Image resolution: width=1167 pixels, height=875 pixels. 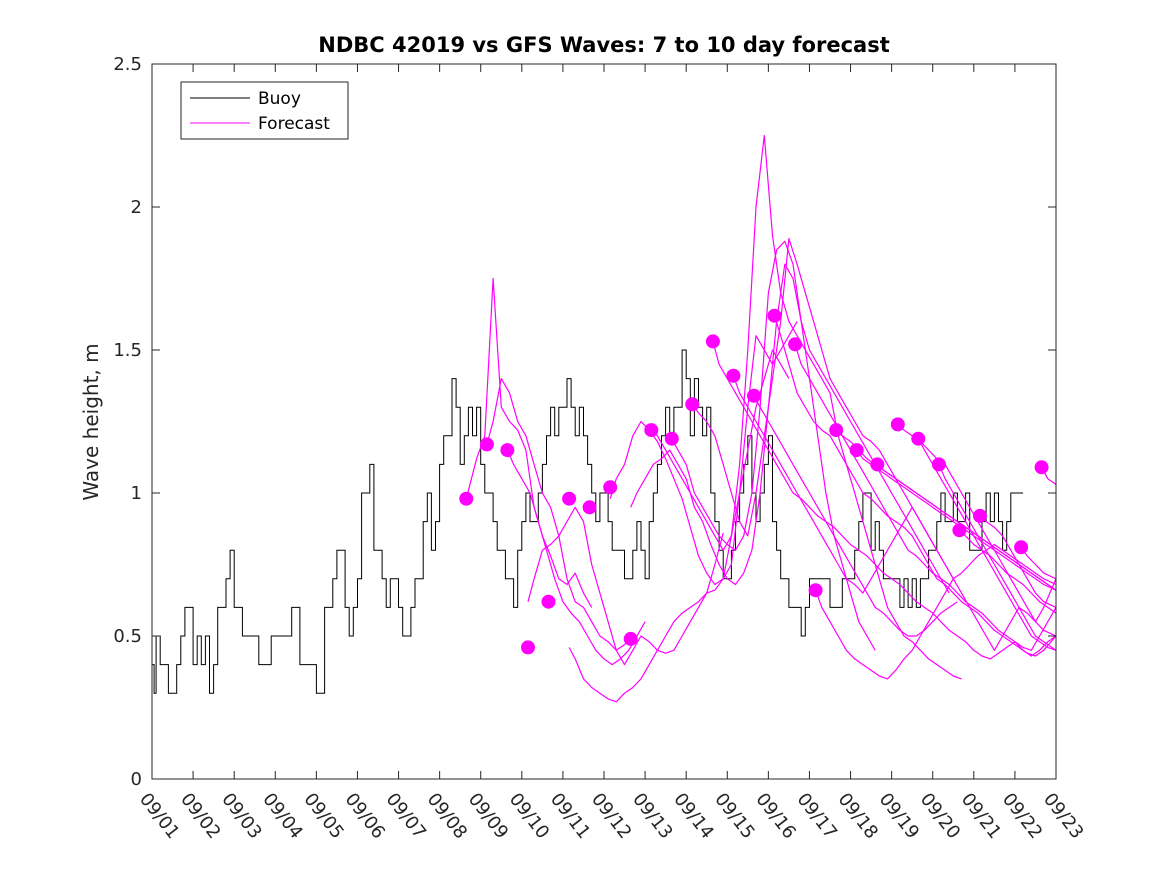 What do you see at coordinates (127, 350) in the screenshot?
I see `y-tick-label: 1.5` at bounding box center [127, 350].